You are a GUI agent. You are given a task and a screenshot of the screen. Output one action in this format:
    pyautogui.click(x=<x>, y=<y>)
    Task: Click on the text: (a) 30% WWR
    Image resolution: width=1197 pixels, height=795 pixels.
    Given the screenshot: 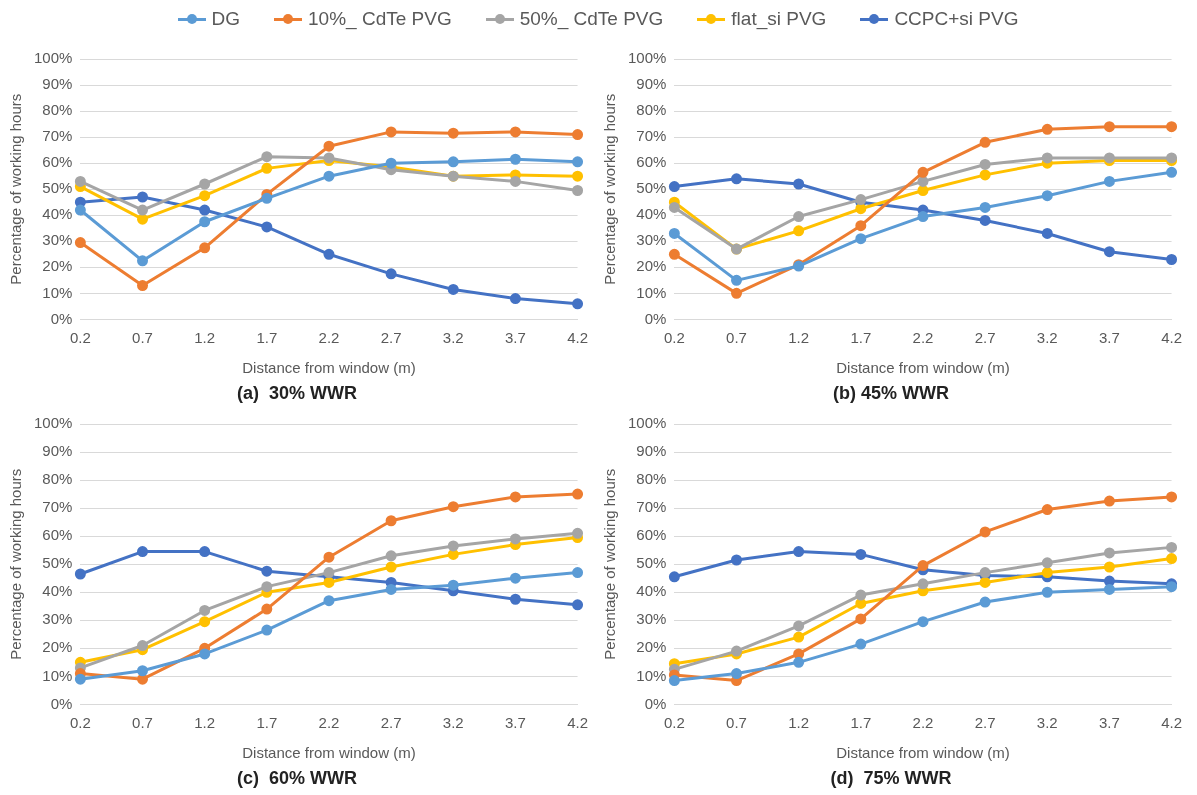 What is the action you would take?
    pyautogui.click(x=297, y=393)
    